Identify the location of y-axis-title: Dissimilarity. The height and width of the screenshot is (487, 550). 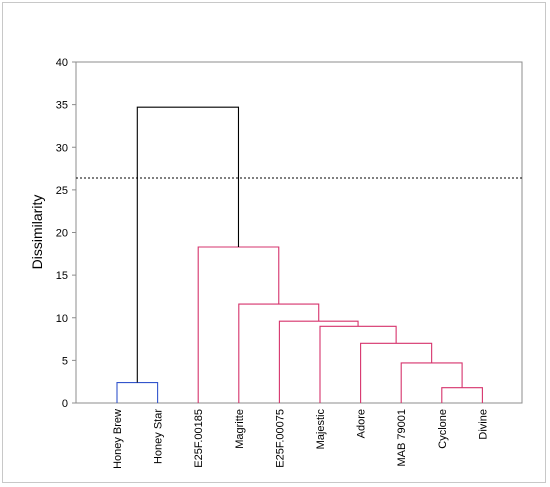
(37, 232).